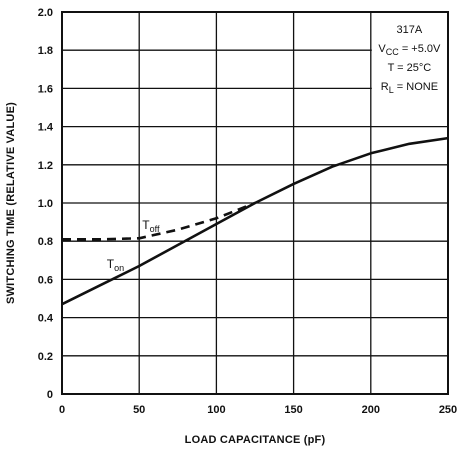 The height and width of the screenshot is (456, 461). I want to click on x-axis-label: LOAD CAPACITANCE (pF), so click(255, 440).